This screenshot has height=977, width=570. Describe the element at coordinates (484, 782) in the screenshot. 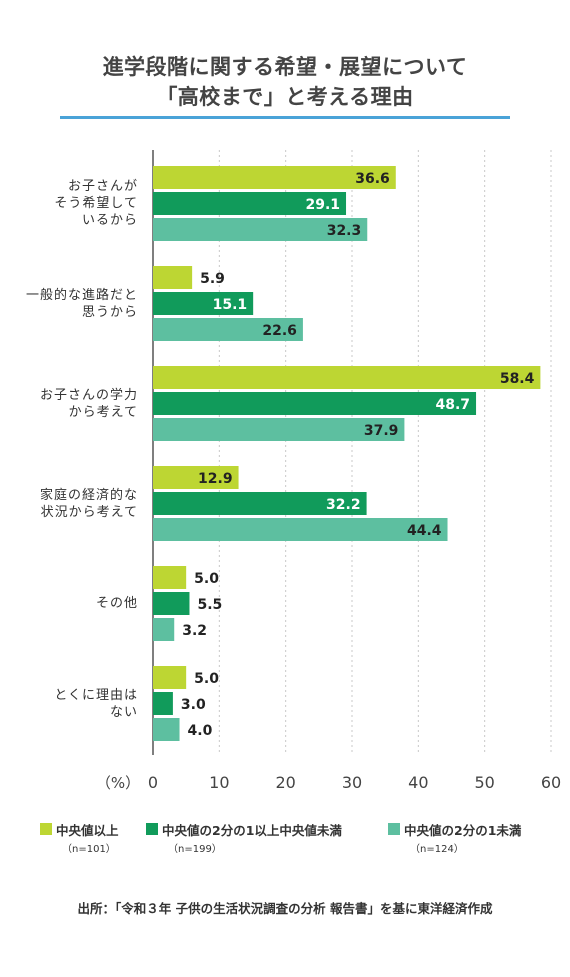

I see `x-tick-label-50: 50` at that location.